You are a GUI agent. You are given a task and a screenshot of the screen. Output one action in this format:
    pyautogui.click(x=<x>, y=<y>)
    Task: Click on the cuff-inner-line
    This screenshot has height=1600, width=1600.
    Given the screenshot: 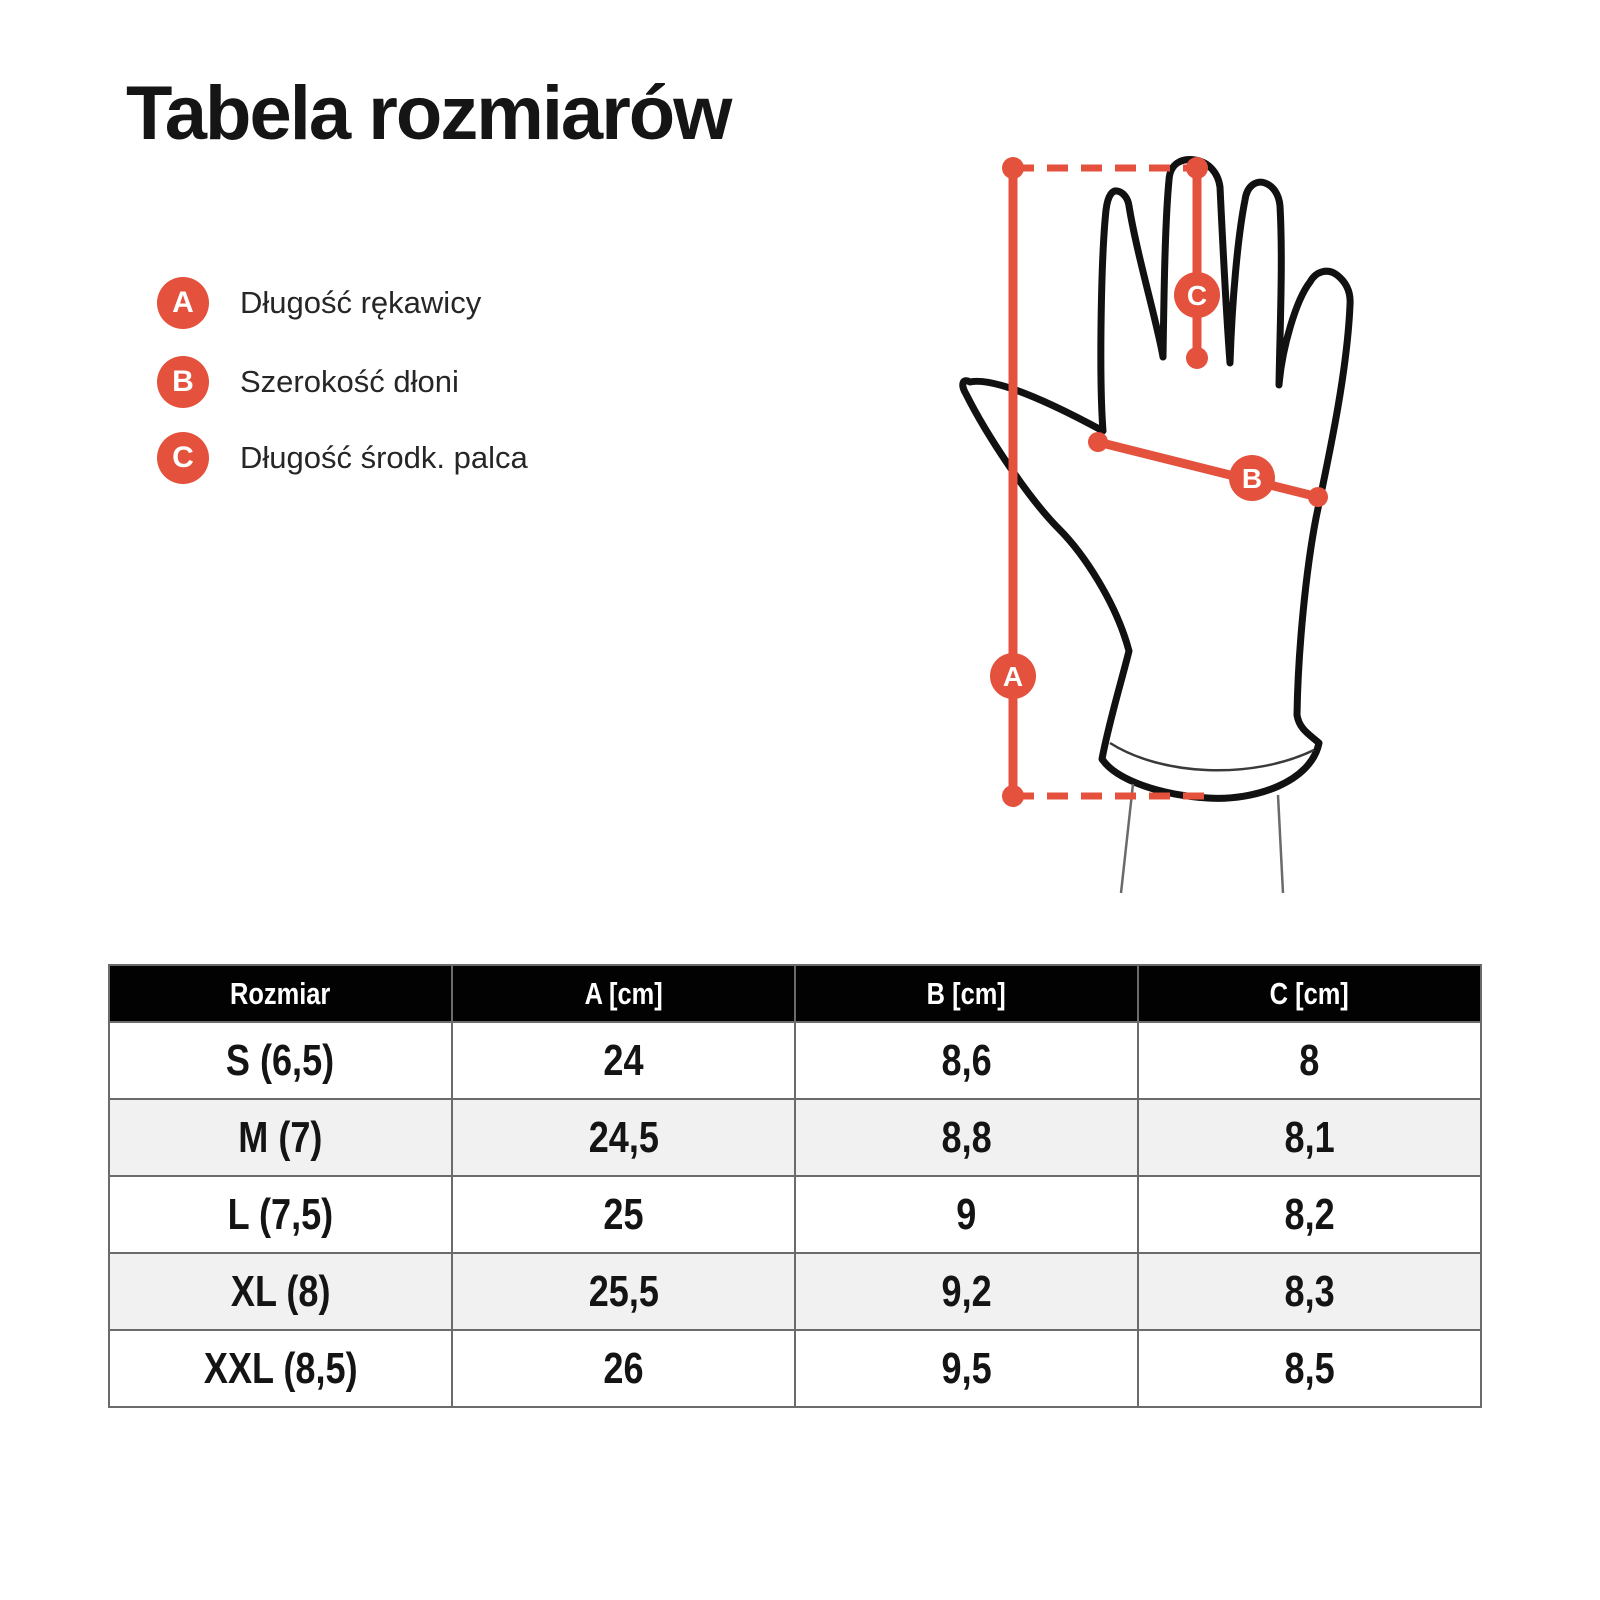 What is the action you would take?
    pyautogui.click(x=1212, y=756)
    